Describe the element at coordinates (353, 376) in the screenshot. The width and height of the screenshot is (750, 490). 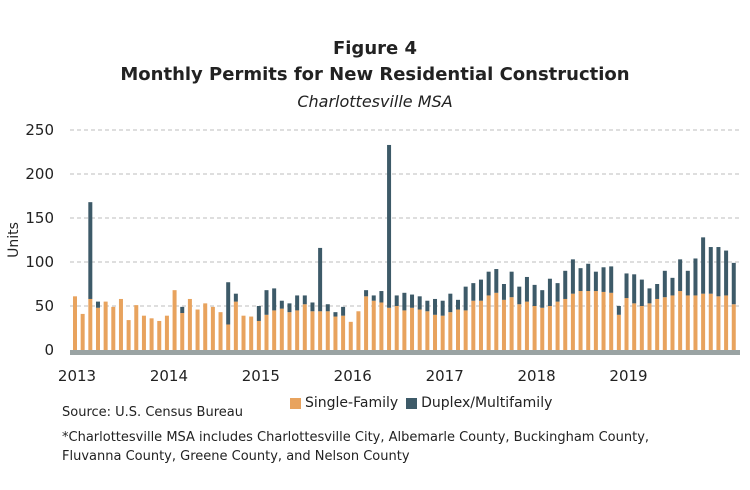
I see `x-tick-label: 2016` at that location.